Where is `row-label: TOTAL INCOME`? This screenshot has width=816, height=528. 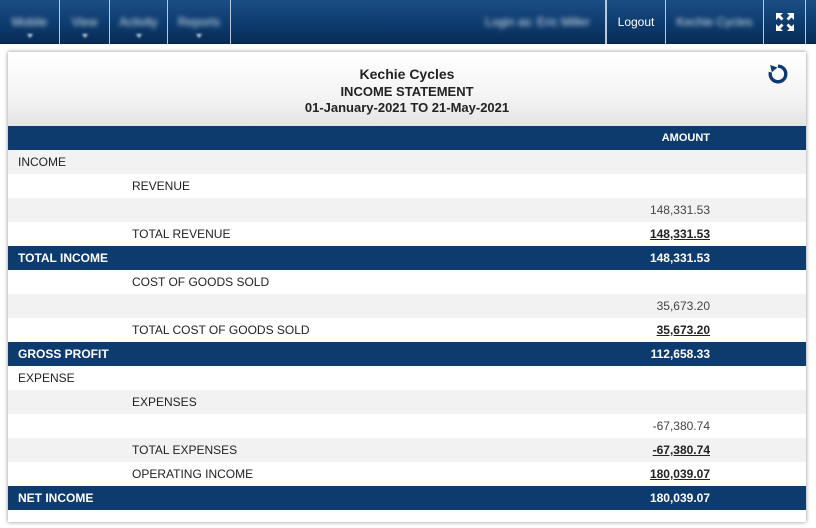 row-label: TOTAL INCOME is located at coordinates (307, 258).